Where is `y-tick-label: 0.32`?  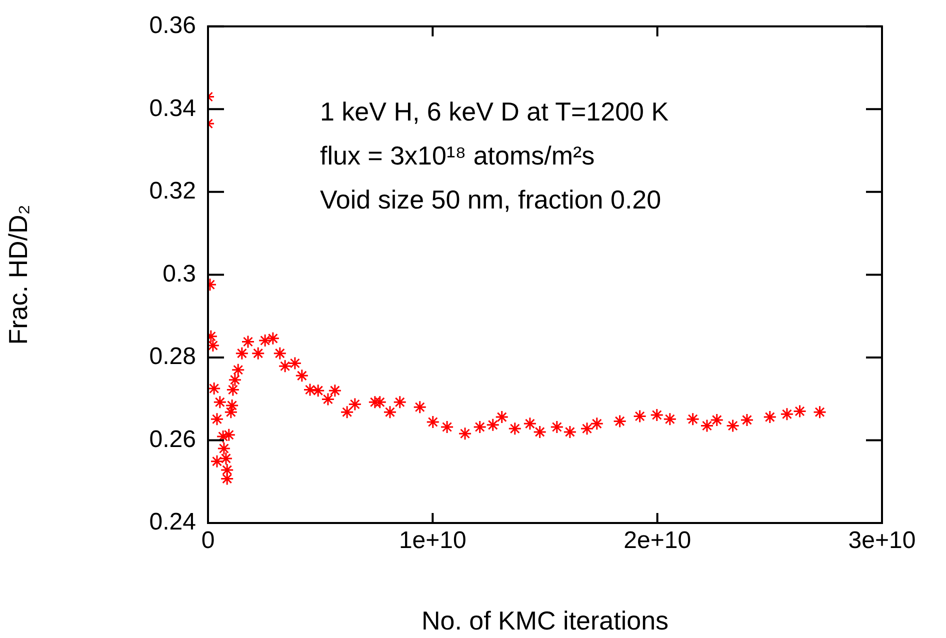
y-tick-label: 0.32 is located at coordinates (172, 191).